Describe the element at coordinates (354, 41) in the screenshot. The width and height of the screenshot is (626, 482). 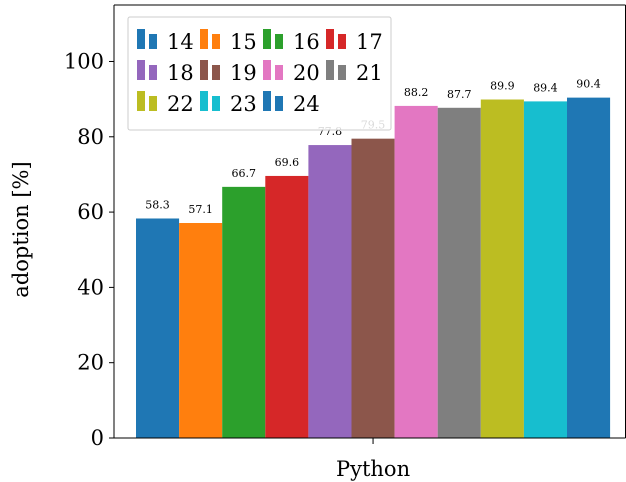
I see `legend-item-17: 17` at that location.